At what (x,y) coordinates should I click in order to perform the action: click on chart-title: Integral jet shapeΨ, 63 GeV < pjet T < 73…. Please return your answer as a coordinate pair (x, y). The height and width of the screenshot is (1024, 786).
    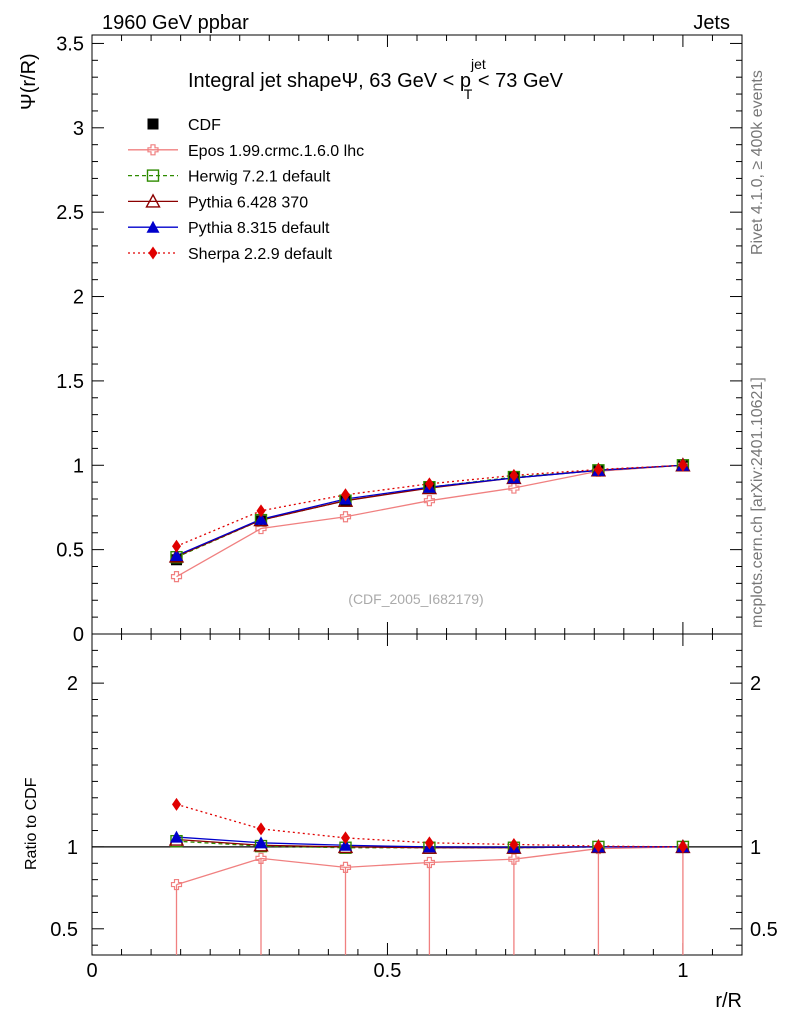
    Looking at the image, I should click on (376, 79).